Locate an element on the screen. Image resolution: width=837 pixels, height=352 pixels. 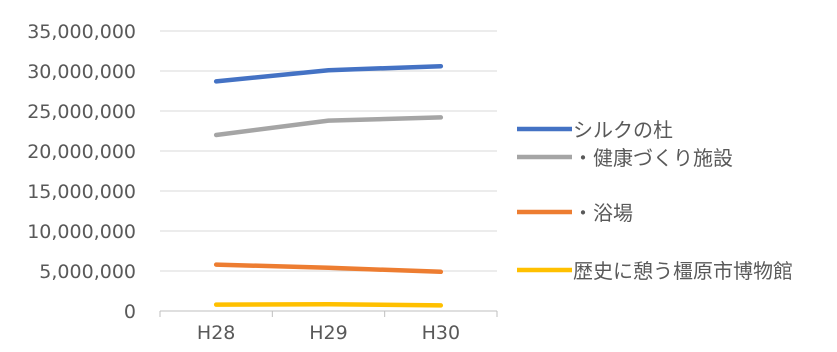
y-tick-label: 15,000,000 is located at coordinates (81, 192).